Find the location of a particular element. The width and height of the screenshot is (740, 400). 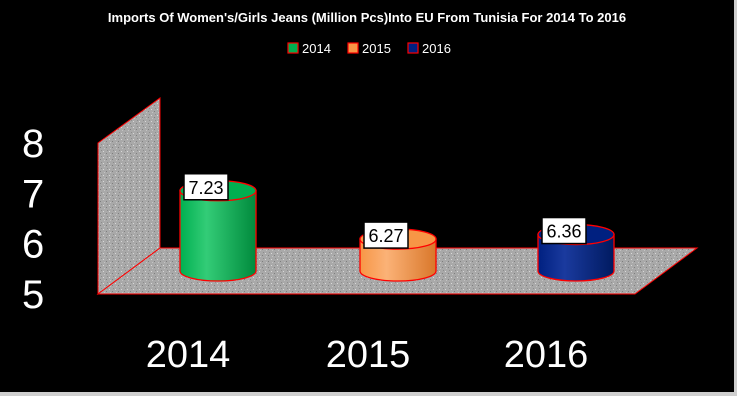

x-tick-label: 2015 is located at coordinates (368, 355).